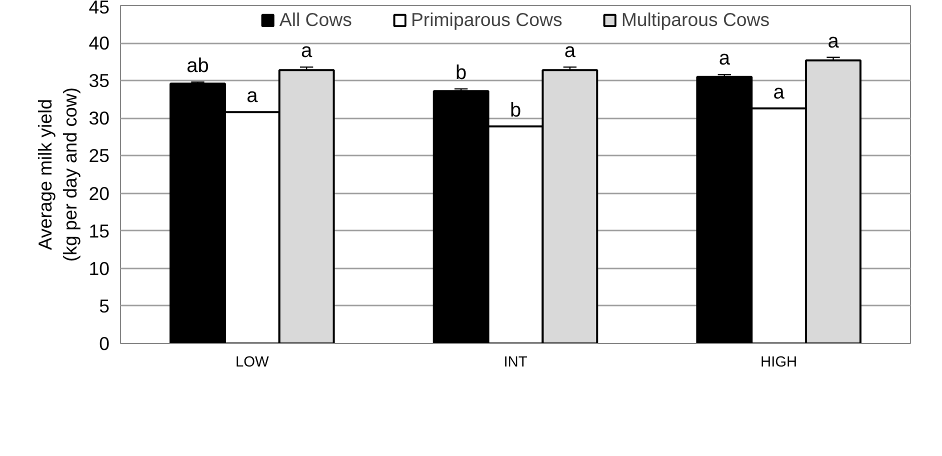 Image resolution: width=942 pixels, height=456 pixels. Describe the element at coordinates (99, 155) in the screenshot. I see `y-tick-label: 25` at that location.